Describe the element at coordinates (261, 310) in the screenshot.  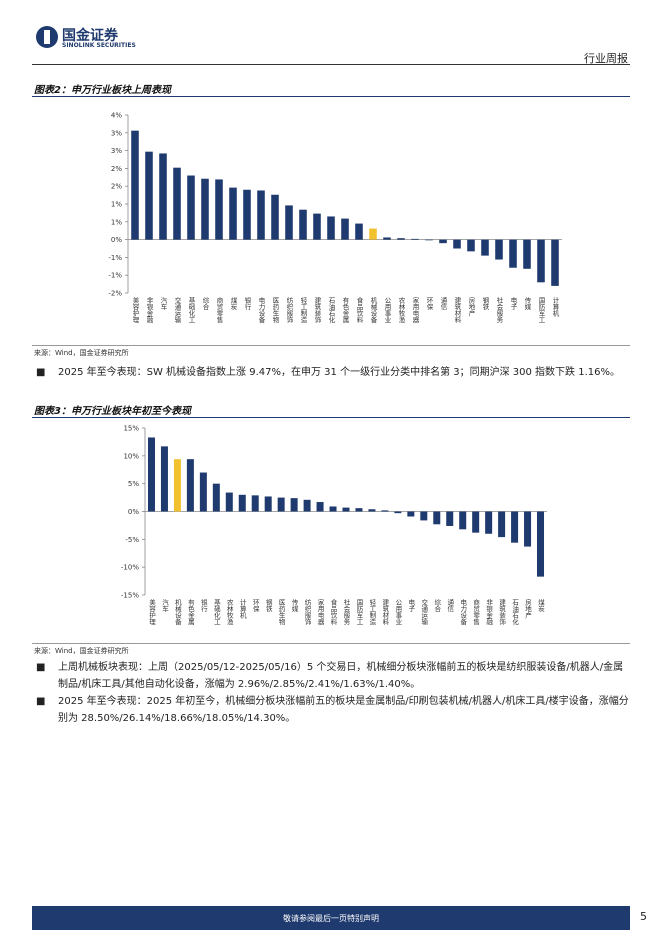
I see `x-tick-label: 电力设备` at that location.